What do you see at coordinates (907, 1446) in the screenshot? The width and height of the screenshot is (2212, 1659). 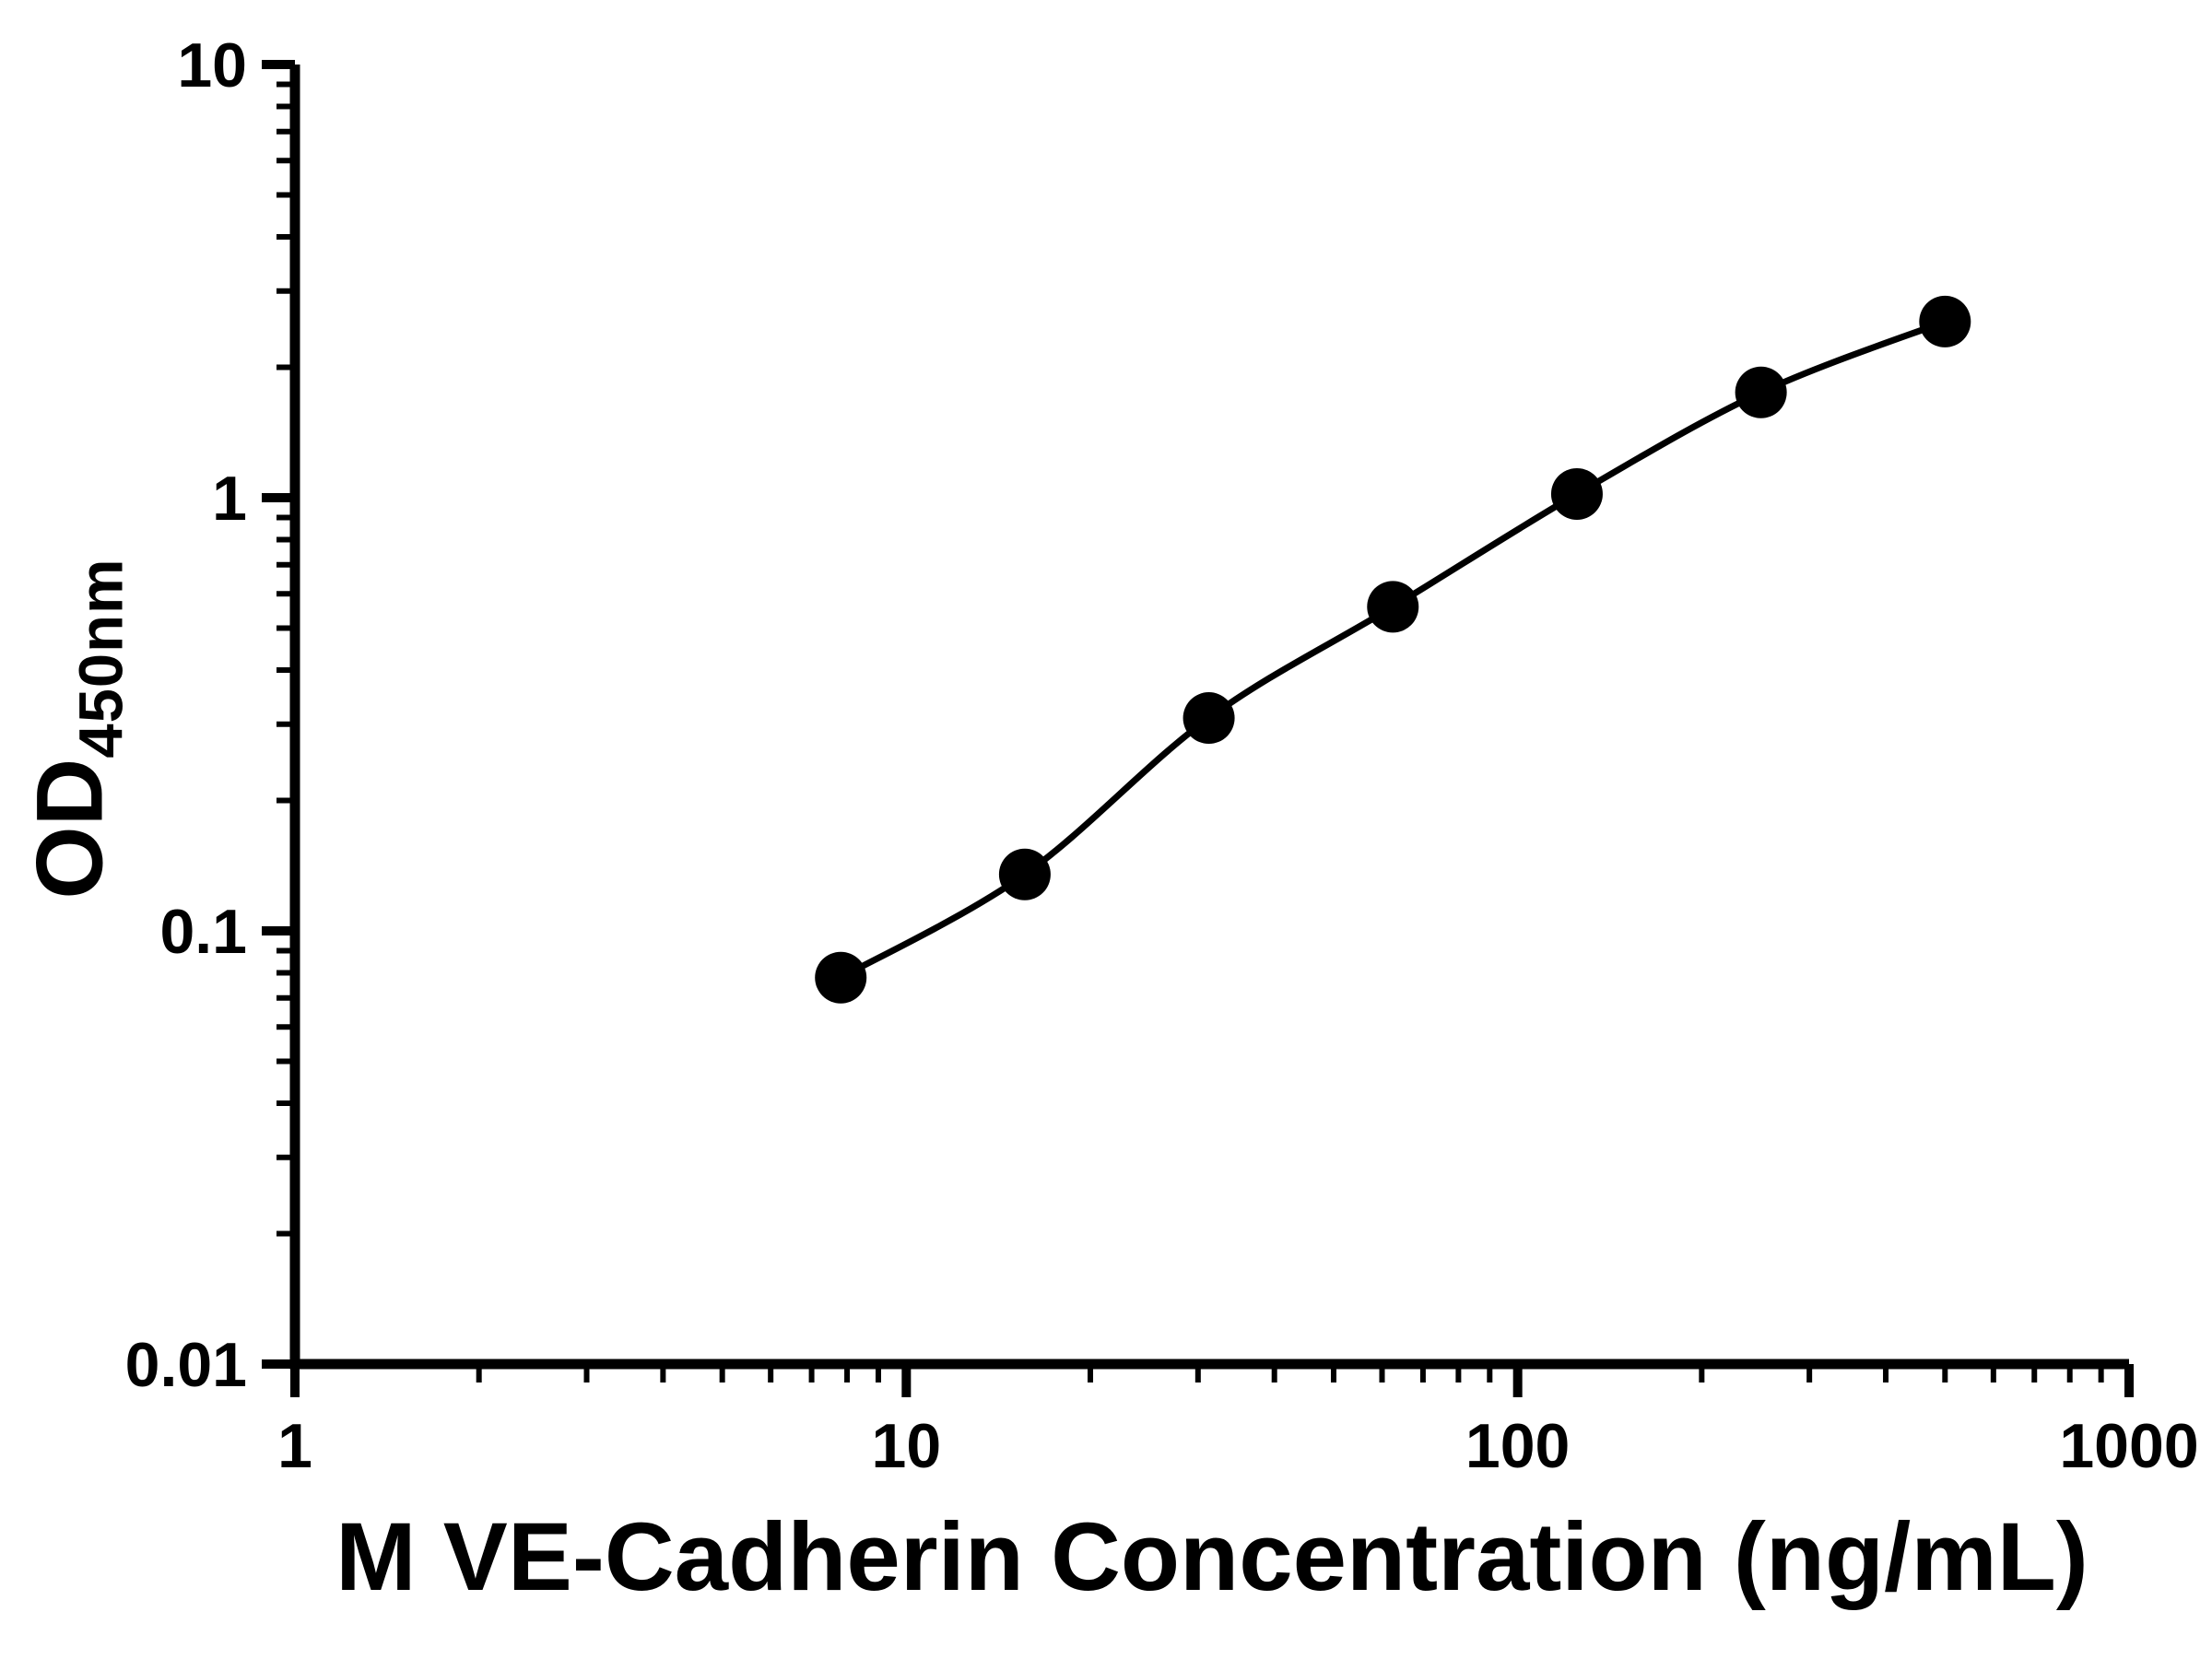 I see `x-tick-label: 10` at bounding box center [907, 1446].